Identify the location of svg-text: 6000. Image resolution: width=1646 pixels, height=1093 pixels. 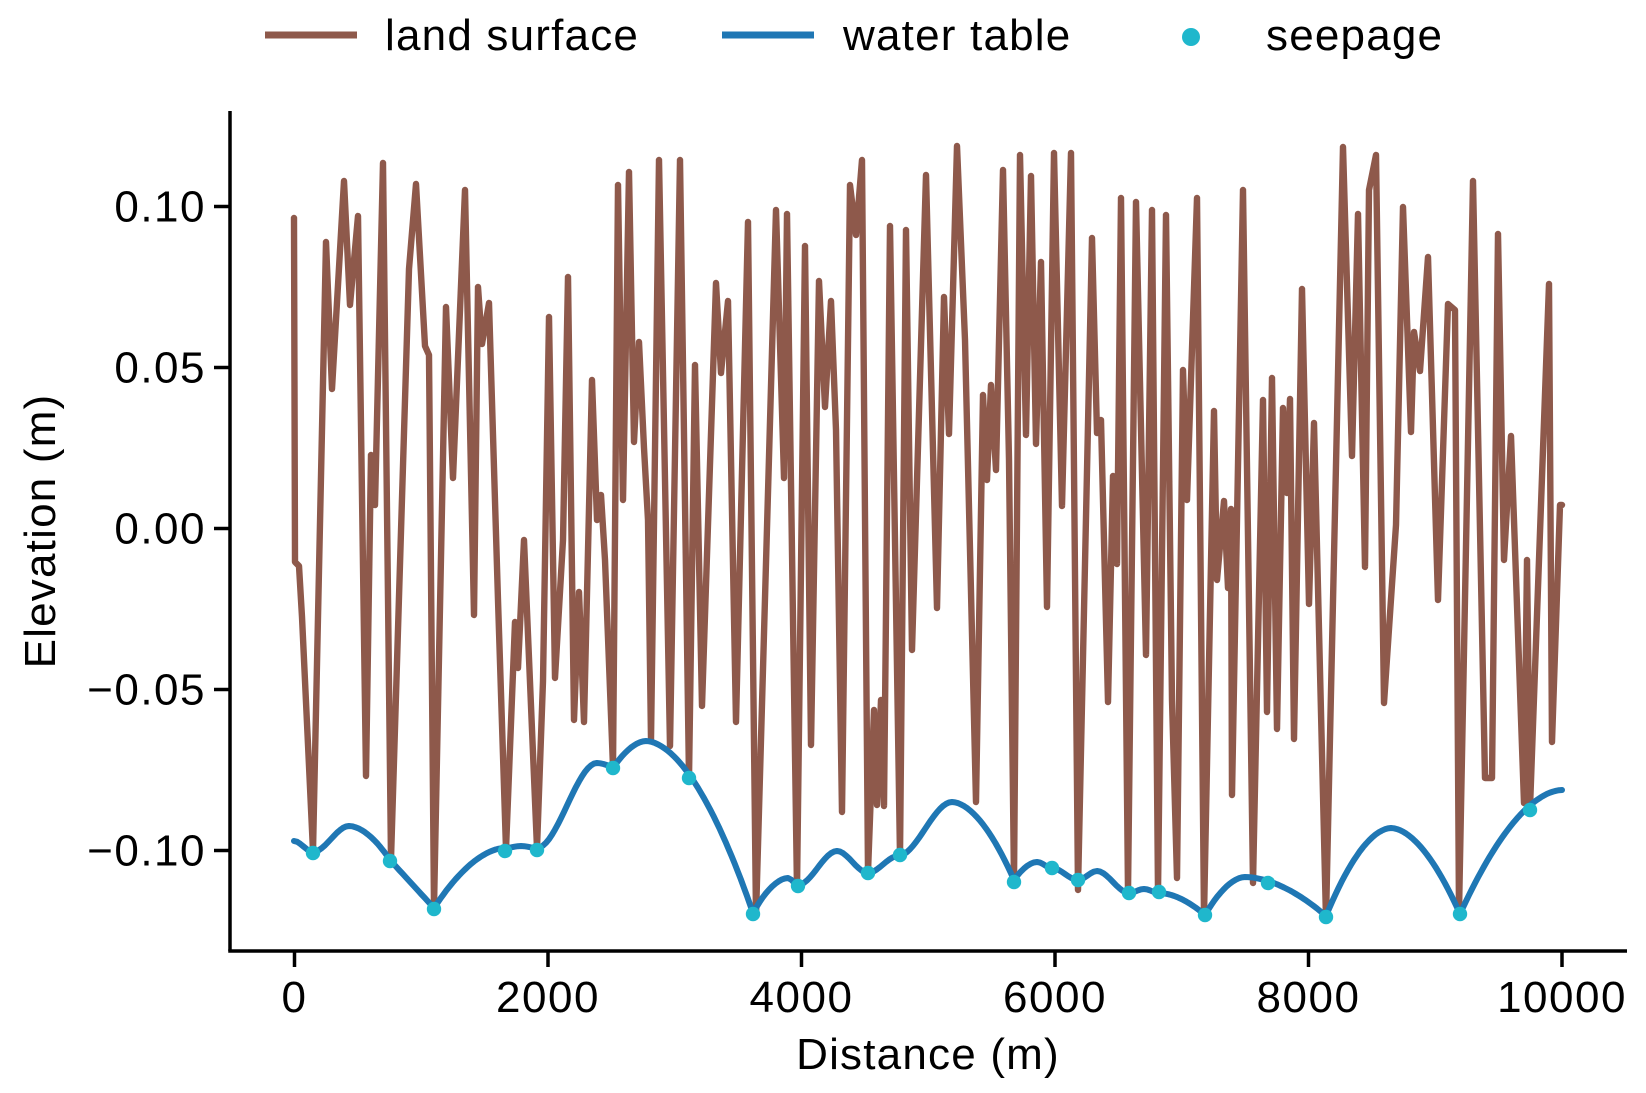
(1055, 997).